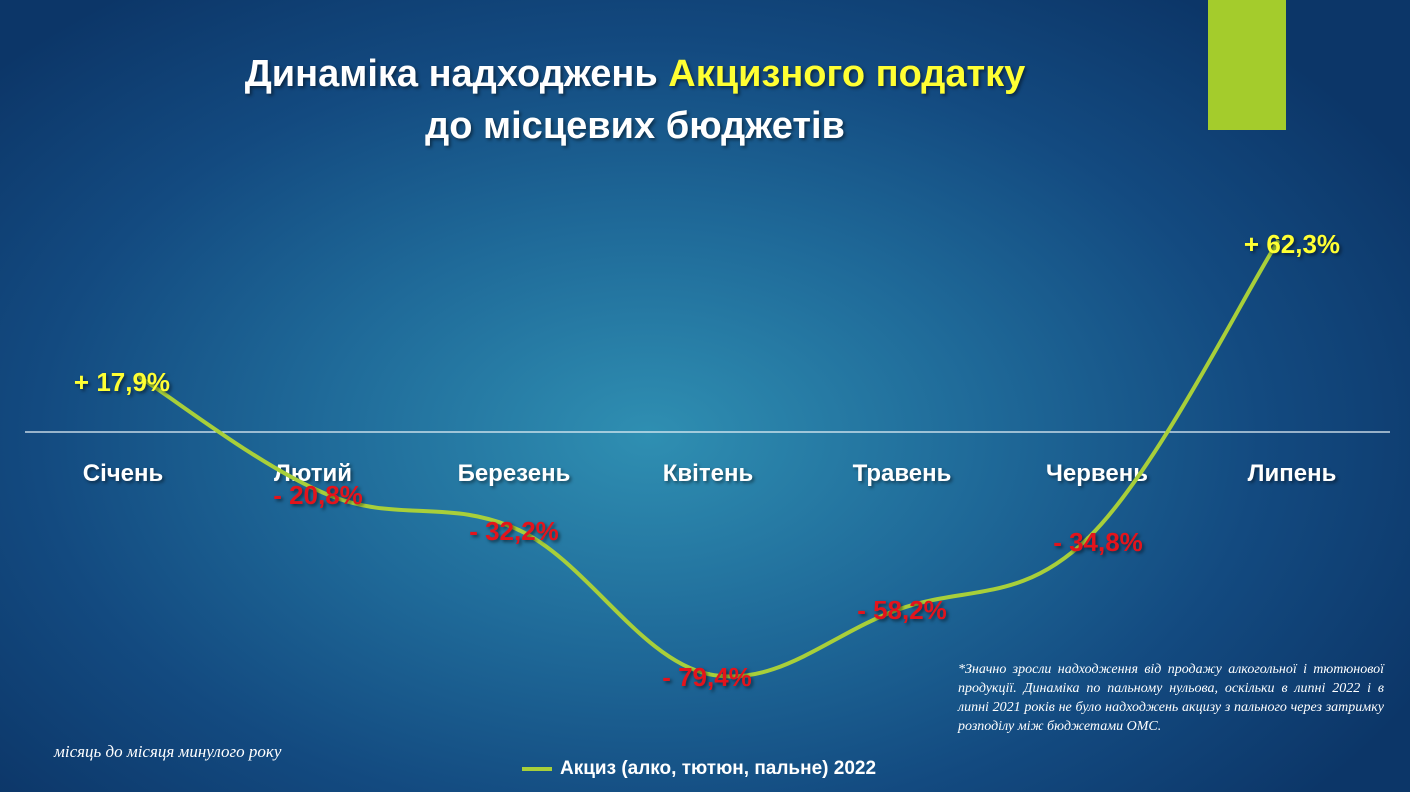 This screenshot has width=1410, height=792. What do you see at coordinates (1098, 542) in the screenshot?
I see `data-label: - 34,8%` at bounding box center [1098, 542].